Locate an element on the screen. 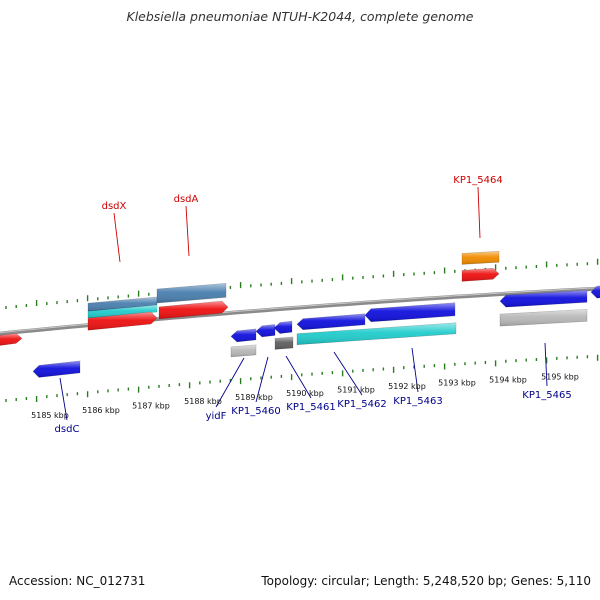 The width and height of the screenshot is (600, 600). scale-label: 5187 kbp is located at coordinates (151, 406).